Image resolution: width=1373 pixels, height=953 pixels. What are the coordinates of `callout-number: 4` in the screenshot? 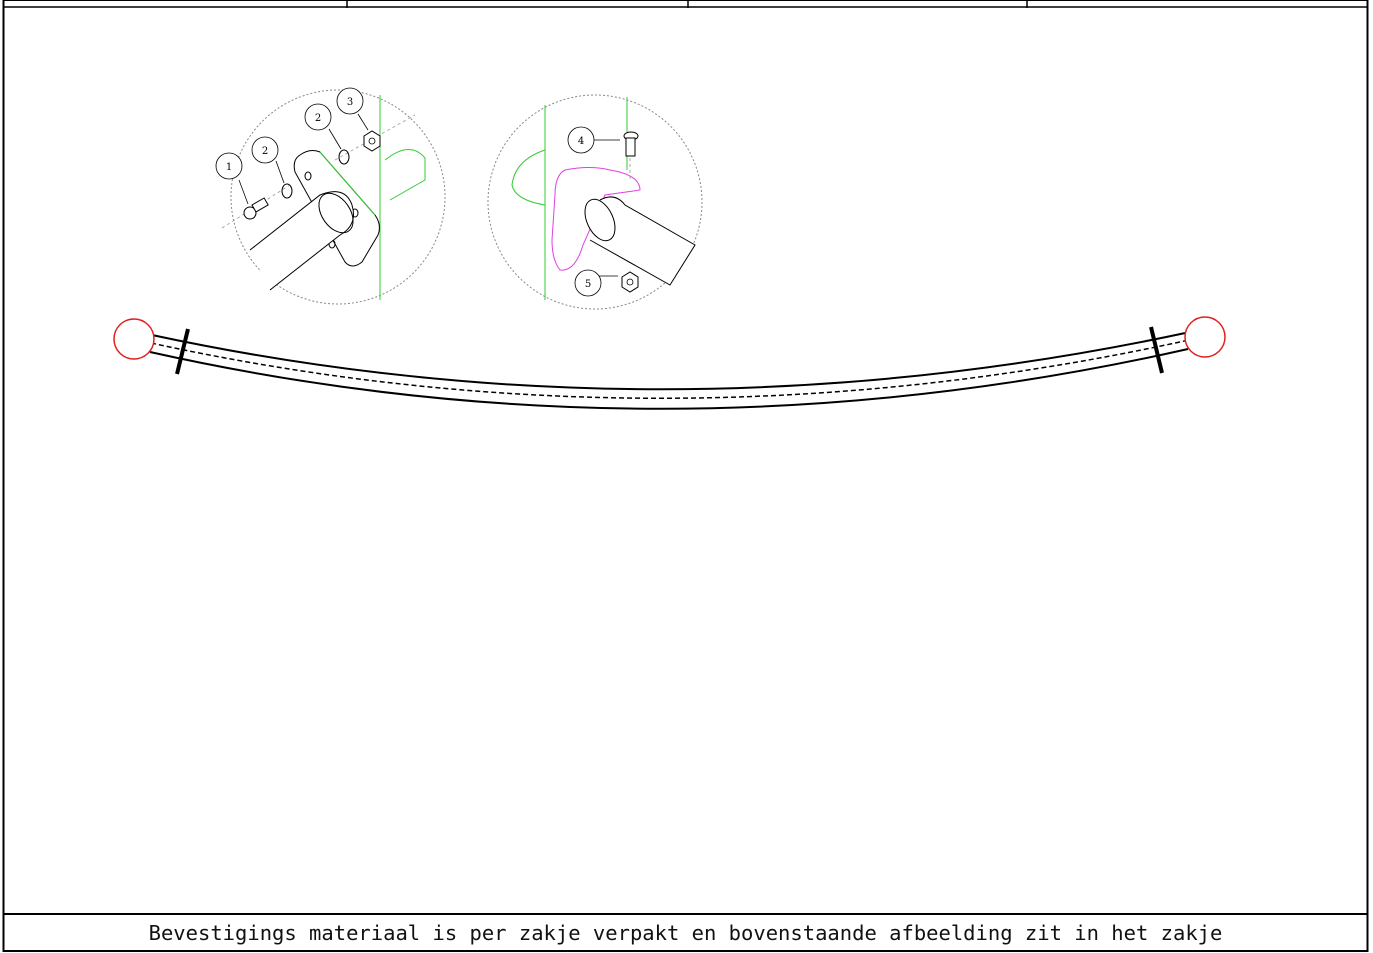 It's located at (581, 141).